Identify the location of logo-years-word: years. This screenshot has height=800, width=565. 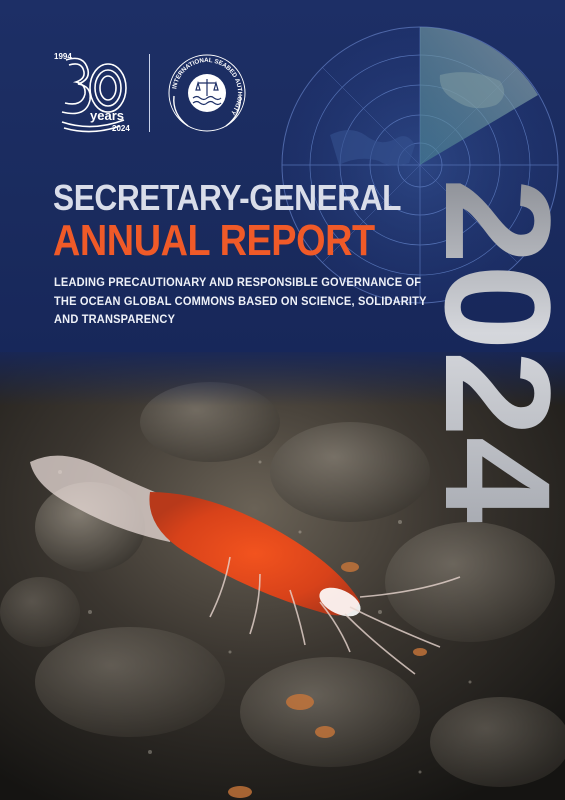
(107, 115).